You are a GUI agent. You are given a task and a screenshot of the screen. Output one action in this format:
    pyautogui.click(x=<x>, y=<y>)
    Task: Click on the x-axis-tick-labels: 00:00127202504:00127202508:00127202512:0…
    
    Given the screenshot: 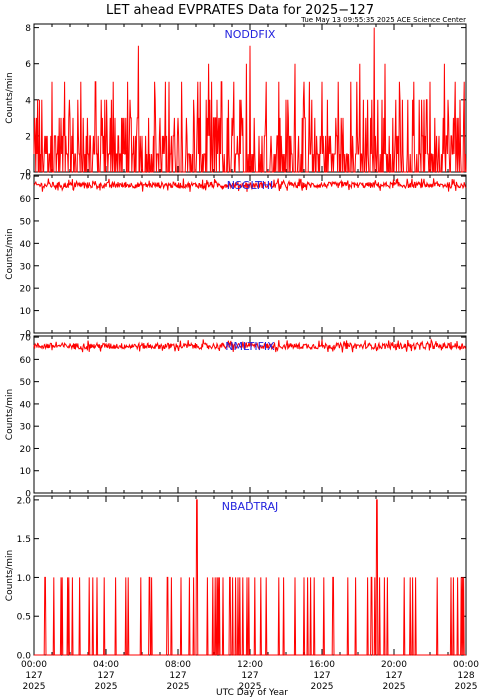 What is the action you would take?
    pyautogui.click(x=250, y=676)
    